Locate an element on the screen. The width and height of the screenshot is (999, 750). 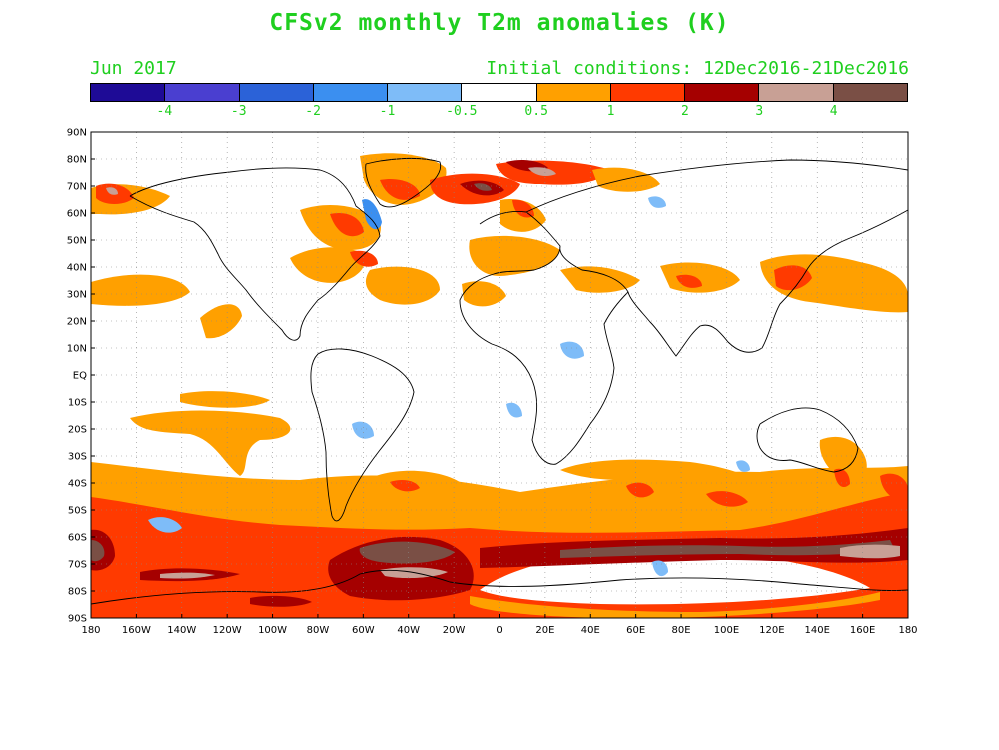
canada-red is located at coordinates (347, 224).